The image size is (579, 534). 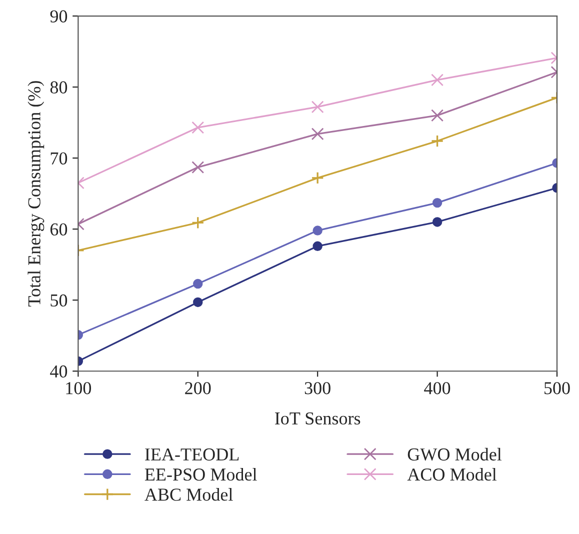 What do you see at coordinates (200, 474) in the screenshot?
I see `legend-label: EE-PSO Model` at bounding box center [200, 474].